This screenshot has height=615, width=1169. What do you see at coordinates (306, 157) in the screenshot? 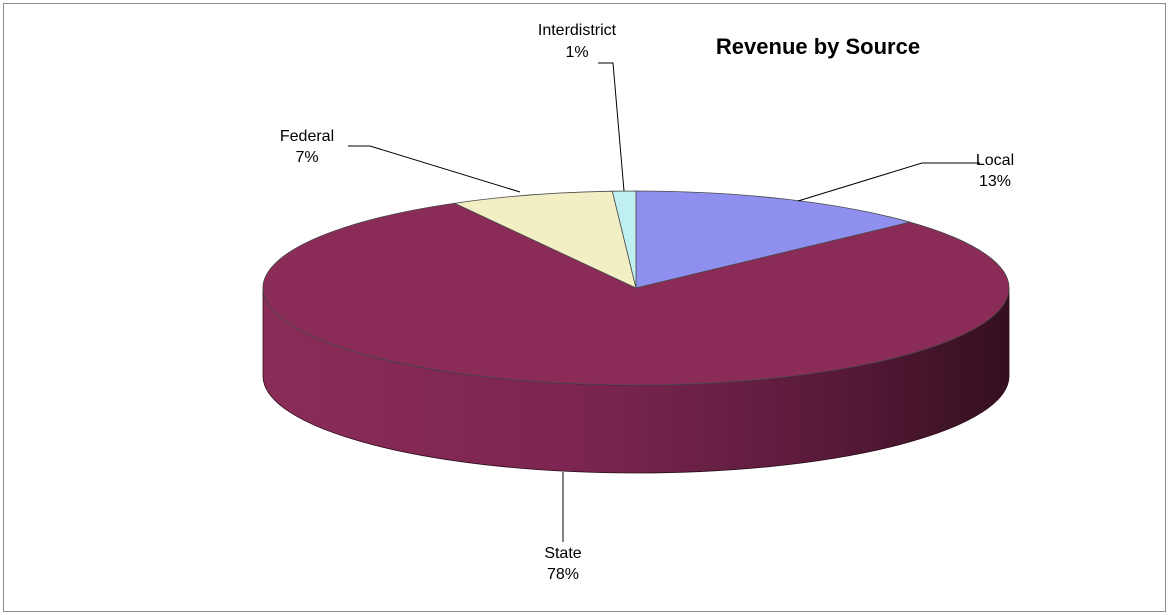
I see `label-federal-value: 7%` at bounding box center [306, 157].